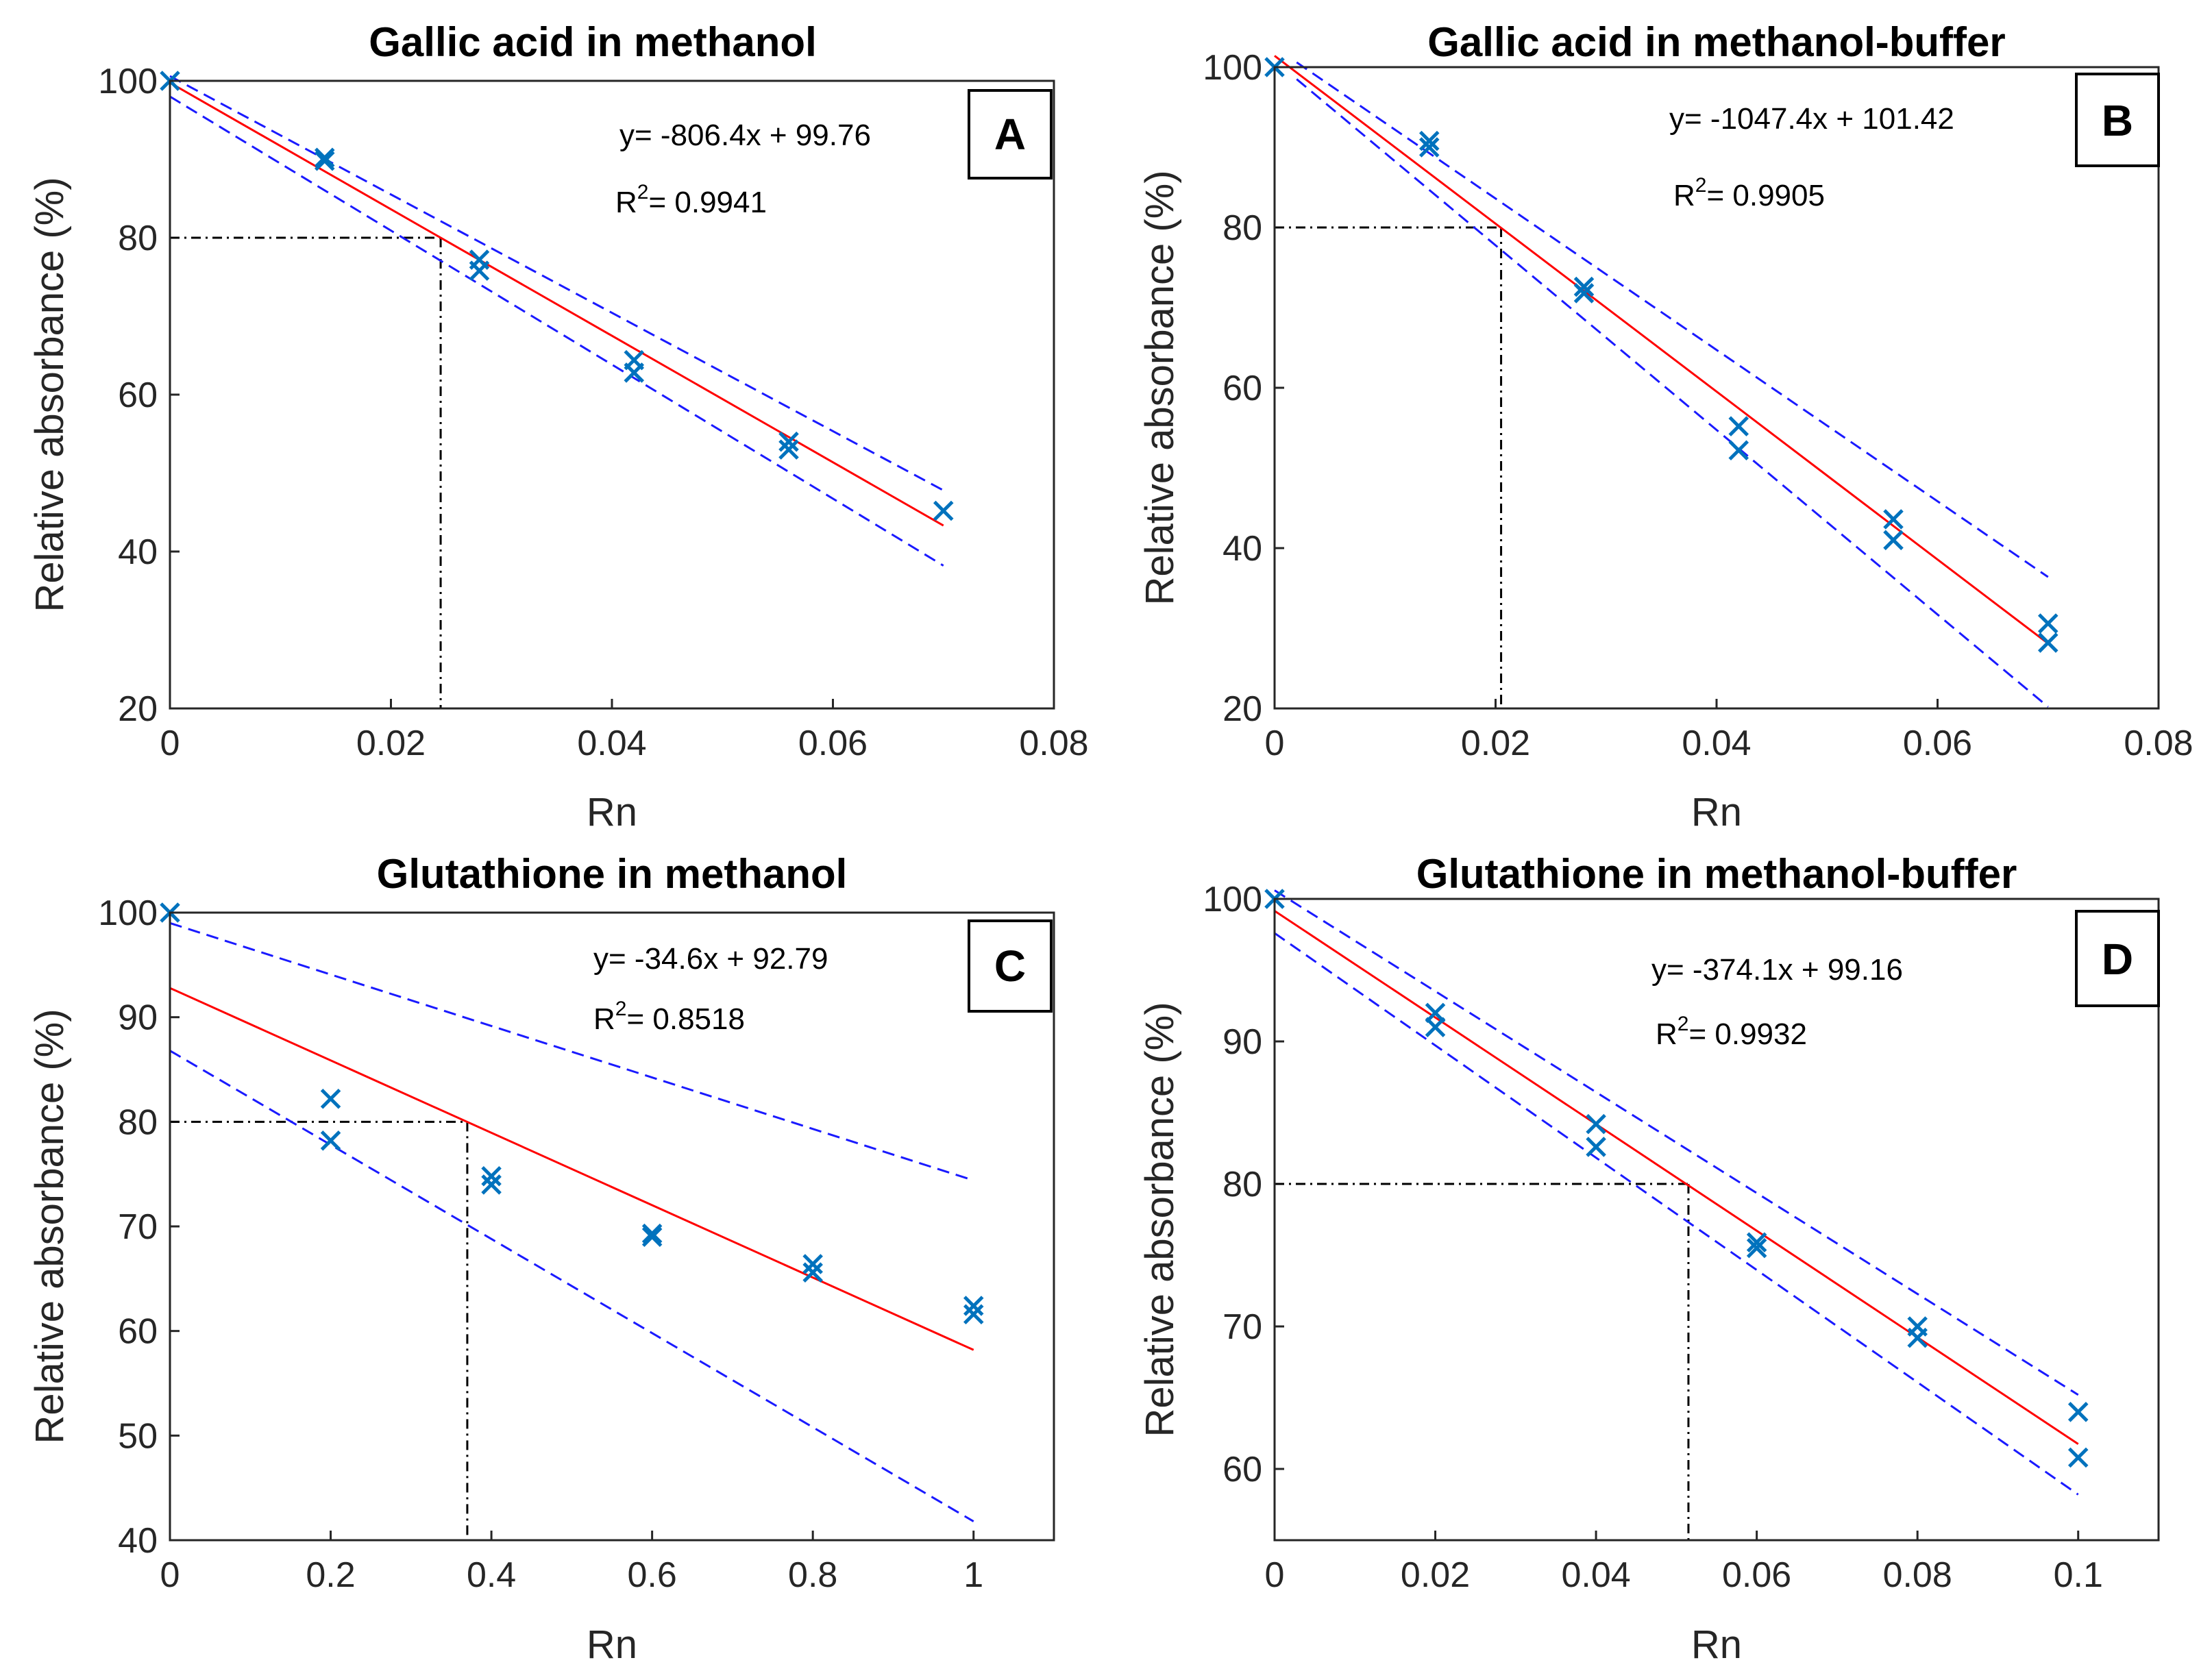  Describe the element at coordinates (669, 1017) in the screenshot. I see `panel-c-r-squared: R2= 0.8518` at that location.